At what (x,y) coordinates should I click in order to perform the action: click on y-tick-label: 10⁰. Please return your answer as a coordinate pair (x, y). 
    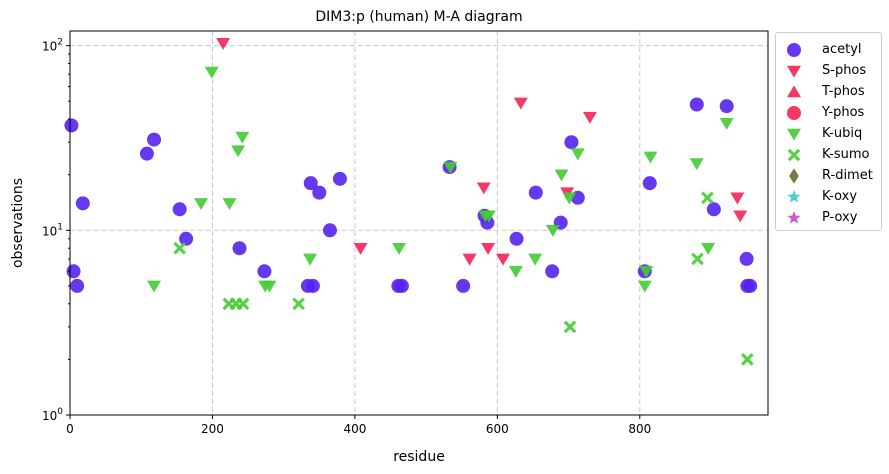
    Looking at the image, I should click on (52, 415).